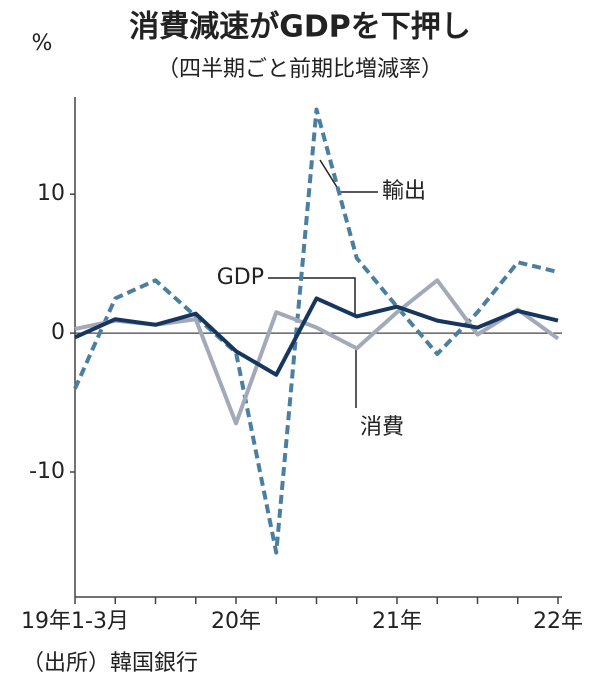 The image size is (596, 691). I want to click on y-unit: %, so click(42, 43).